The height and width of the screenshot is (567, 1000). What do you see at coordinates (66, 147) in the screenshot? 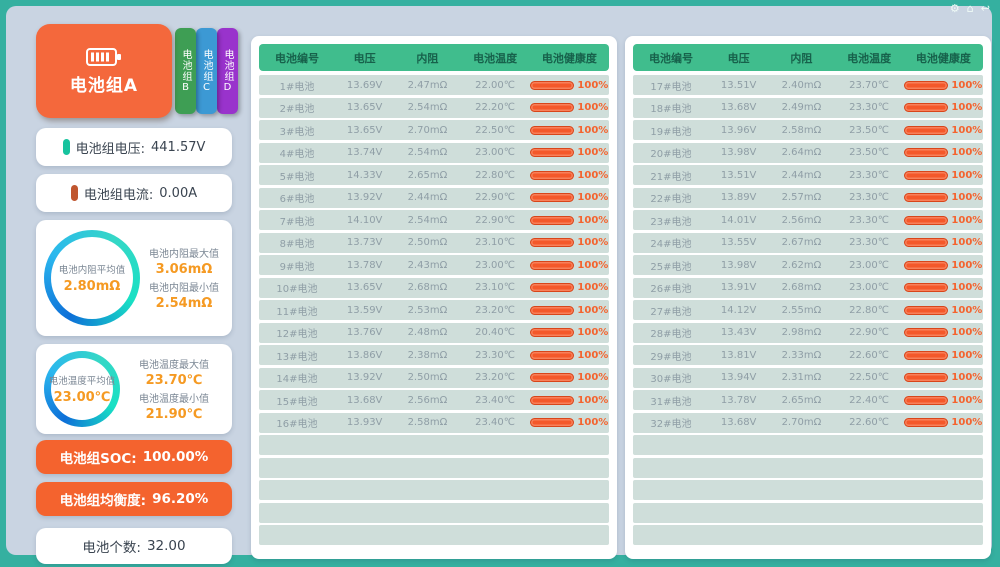
I see `voltage-pill-icon` at bounding box center [66, 147].